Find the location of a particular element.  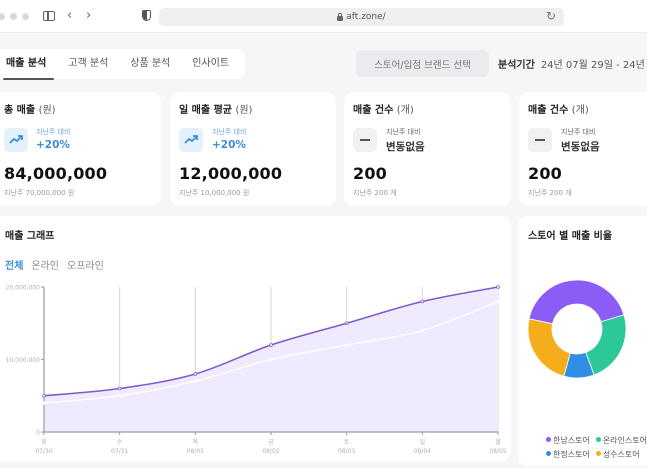

svg-text: 0 is located at coordinates (38, 433).